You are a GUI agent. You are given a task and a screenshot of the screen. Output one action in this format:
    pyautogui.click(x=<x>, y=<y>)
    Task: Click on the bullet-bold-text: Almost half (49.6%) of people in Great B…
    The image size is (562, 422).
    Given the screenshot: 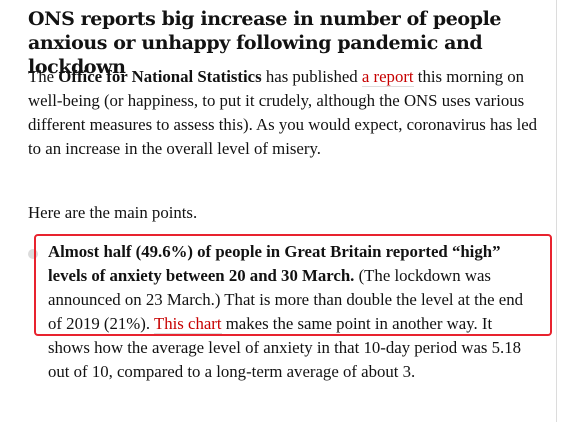 What is the action you would take?
    pyautogui.click(x=274, y=263)
    